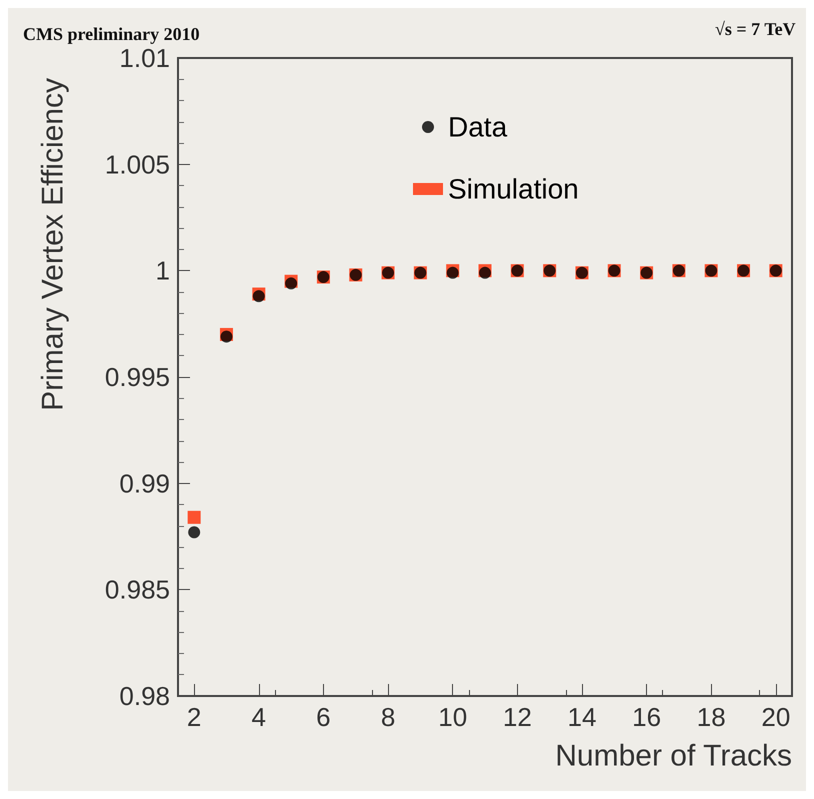  Describe the element at coordinates (775, 717) in the screenshot. I see `x-tick-label: 20` at that location.